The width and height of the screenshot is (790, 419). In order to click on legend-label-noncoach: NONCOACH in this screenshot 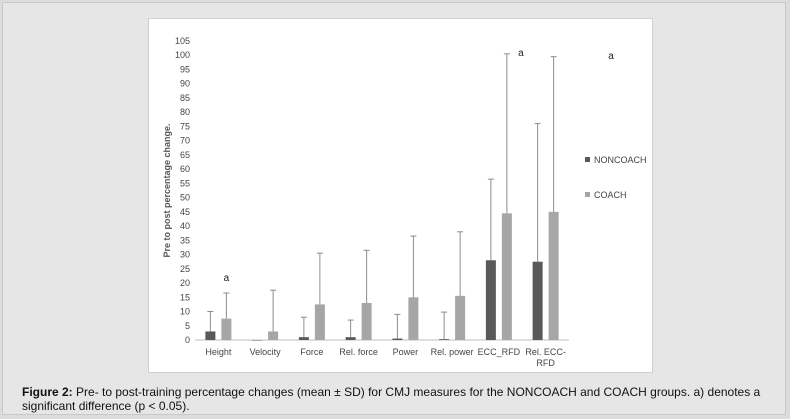, I will do `click(620, 160)`.